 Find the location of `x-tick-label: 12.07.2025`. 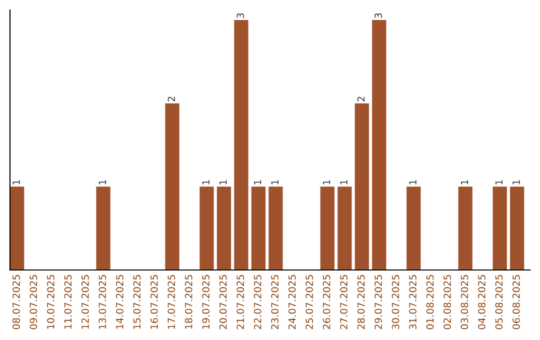

x-tick-label: 12.07.2025 is located at coordinates (85, 302).